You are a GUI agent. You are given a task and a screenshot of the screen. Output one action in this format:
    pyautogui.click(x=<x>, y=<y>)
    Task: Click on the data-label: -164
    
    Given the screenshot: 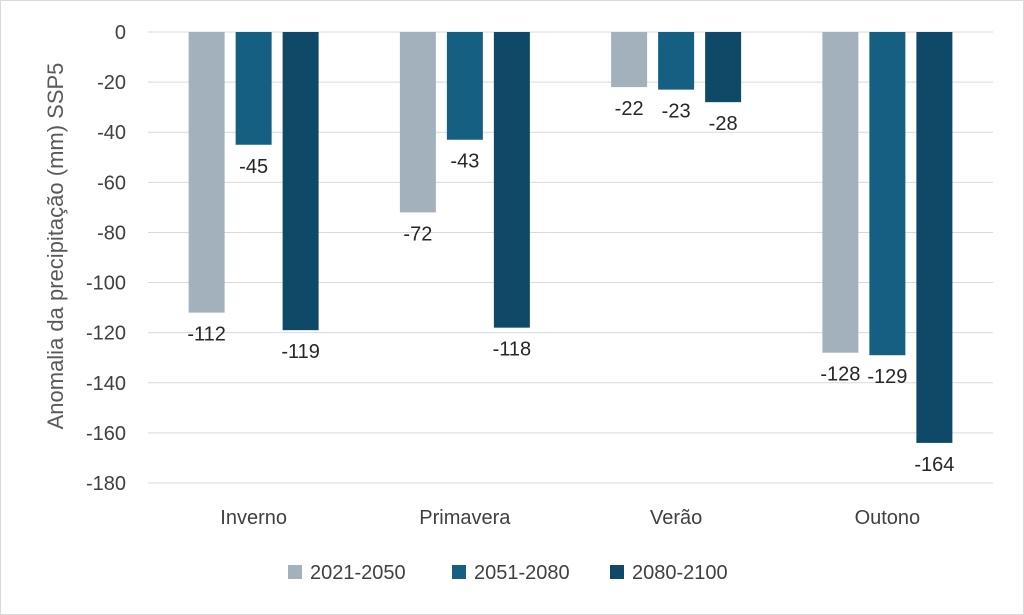 What is the action you would take?
    pyautogui.click(x=934, y=465)
    